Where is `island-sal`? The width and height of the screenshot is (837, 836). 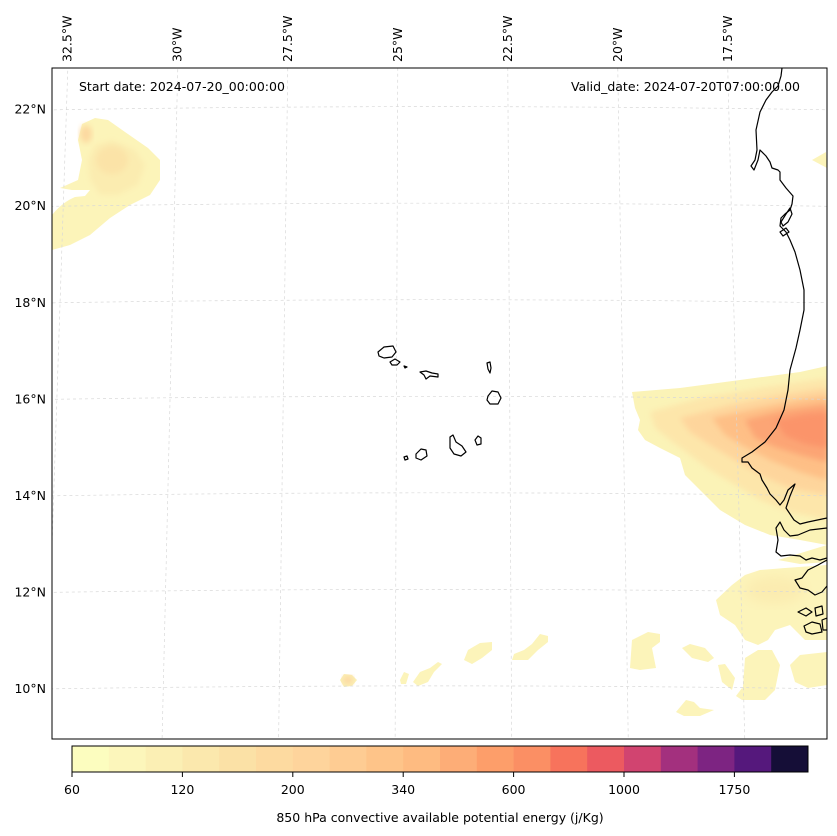 island-sal is located at coordinates (489, 367).